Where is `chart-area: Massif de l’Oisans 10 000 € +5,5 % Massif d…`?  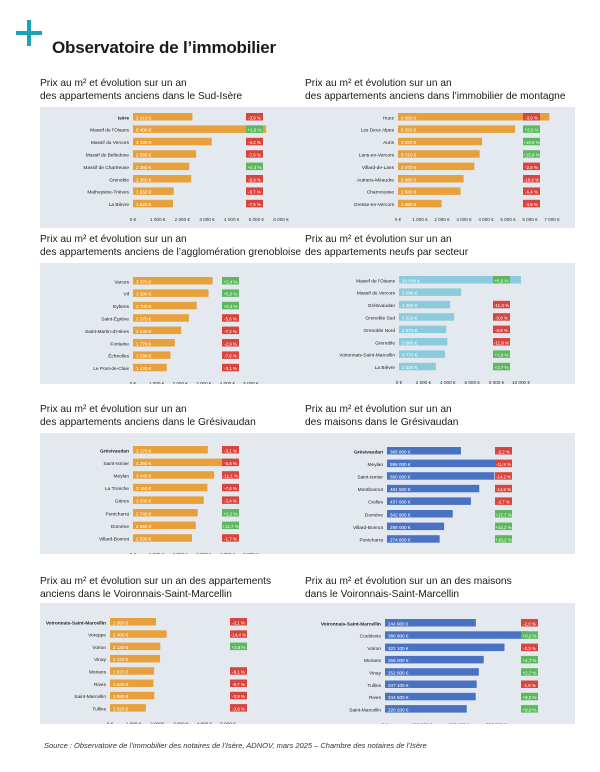
chart-area: Massif de l’Oisans 10 000 € +5,5 % Massif d… is located at coordinates (440, 323).